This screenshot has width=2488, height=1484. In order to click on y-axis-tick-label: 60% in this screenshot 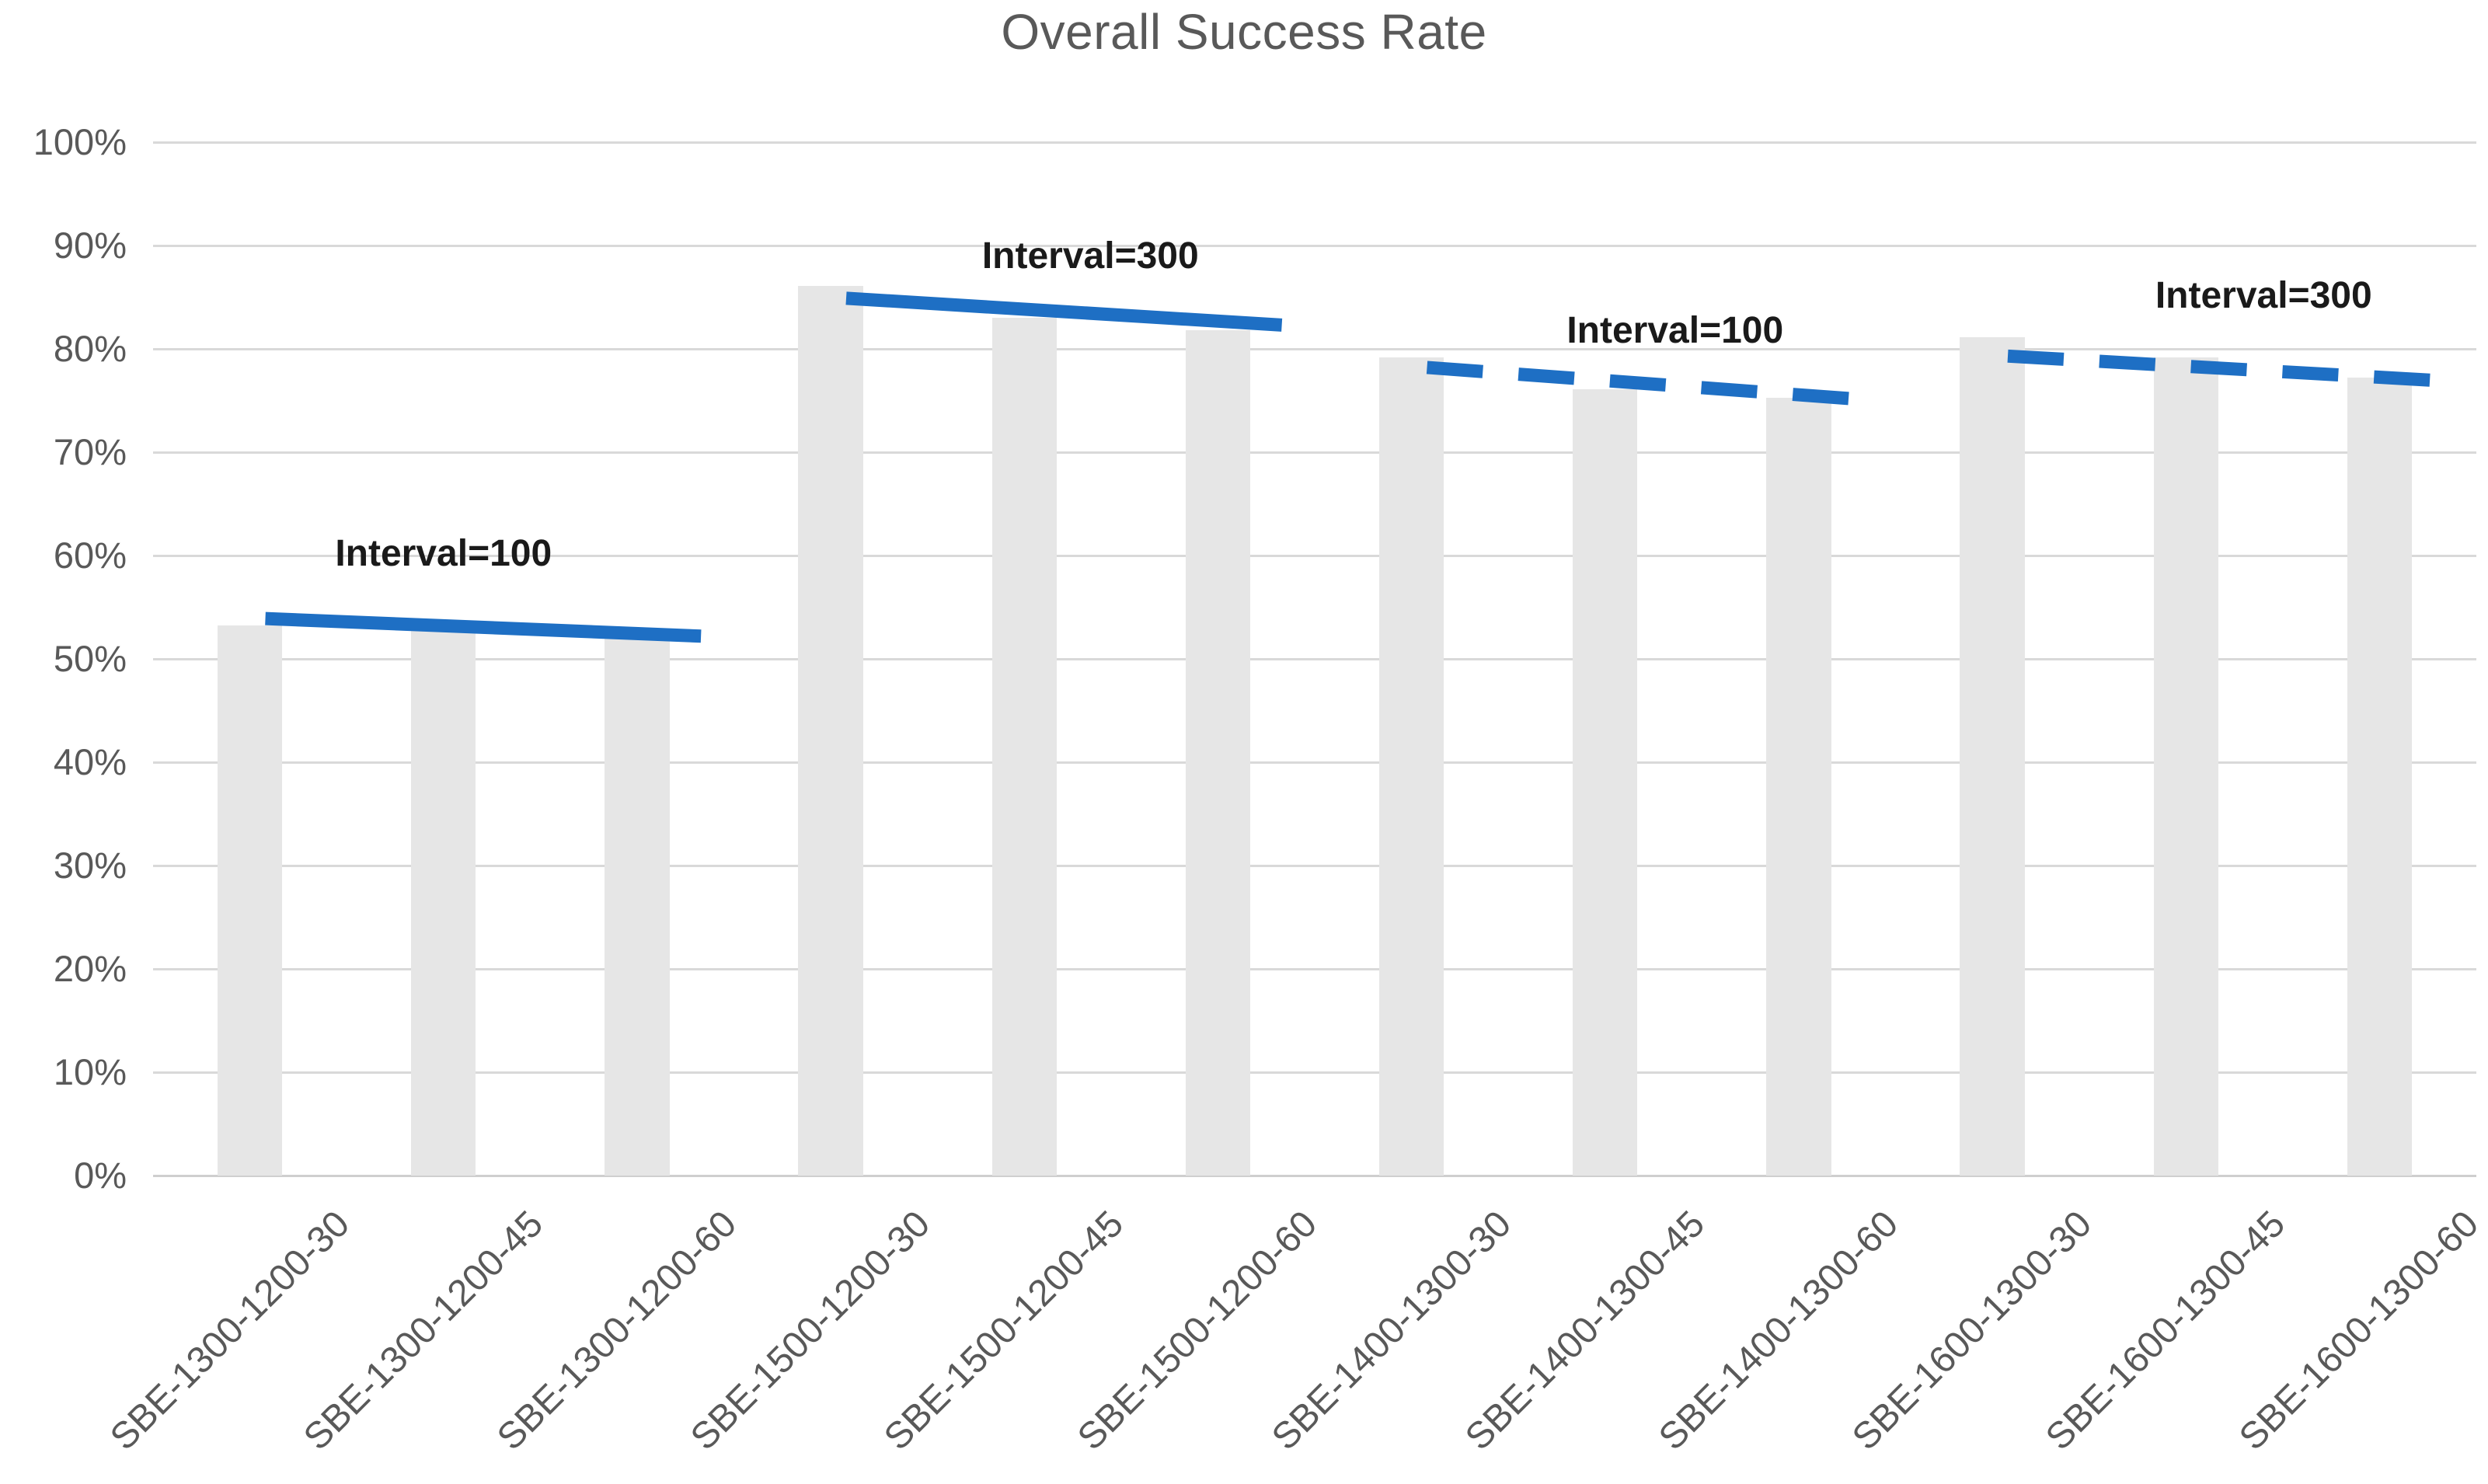, I will do `click(90, 555)`.